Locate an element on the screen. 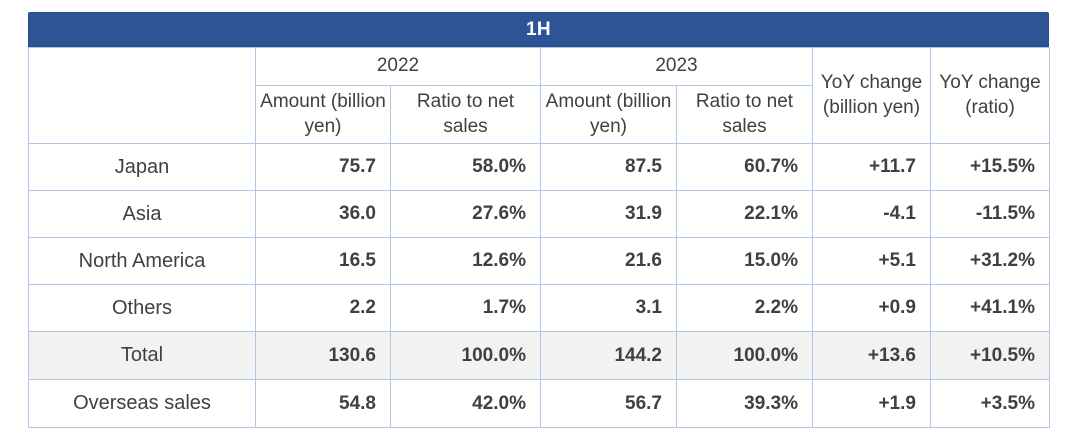 The image size is (1080, 444). cell-yoy-ratio: -11.5% is located at coordinates (990, 214).